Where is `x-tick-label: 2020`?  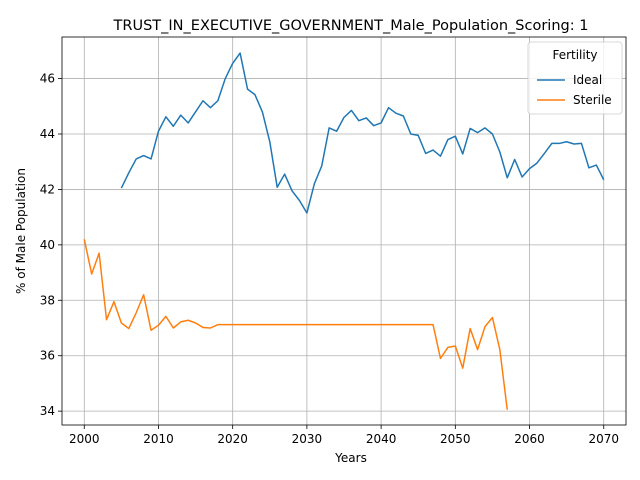 x-tick-label: 2020 is located at coordinates (232, 439).